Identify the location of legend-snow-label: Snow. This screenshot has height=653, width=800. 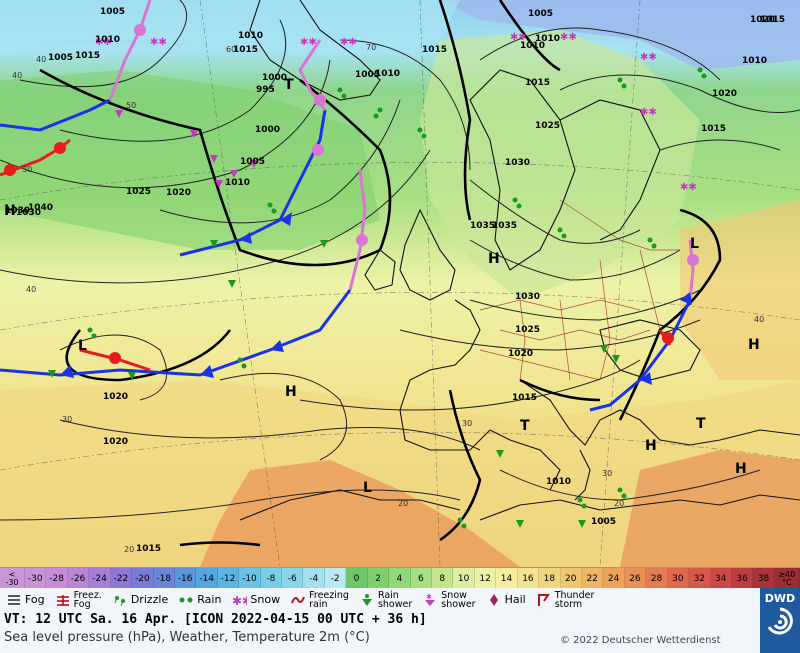
(265, 599).